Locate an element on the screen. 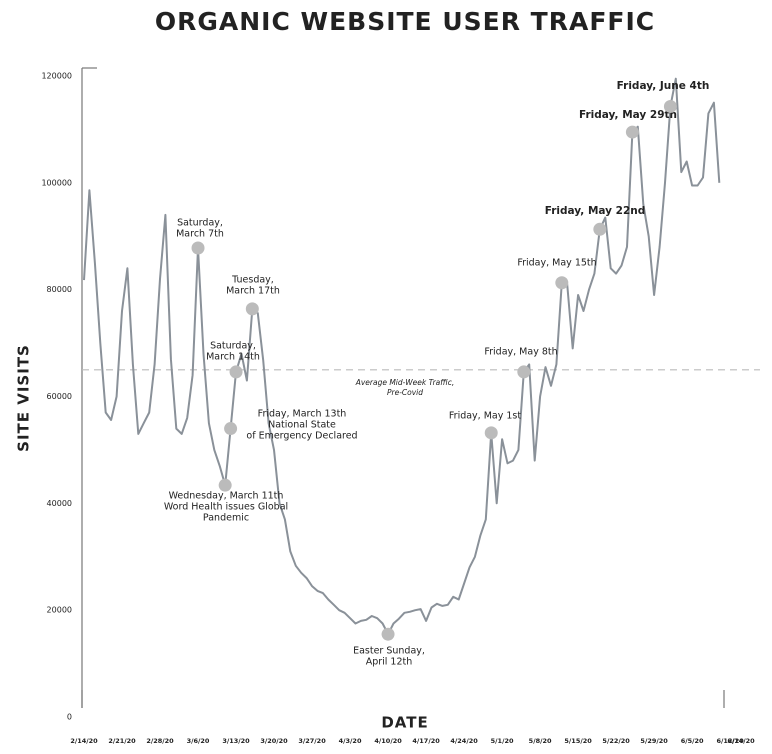 Image resolution: width=772 pixels, height=754 pixels. x-tick-label: 3/27/20 is located at coordinates (312, 741).